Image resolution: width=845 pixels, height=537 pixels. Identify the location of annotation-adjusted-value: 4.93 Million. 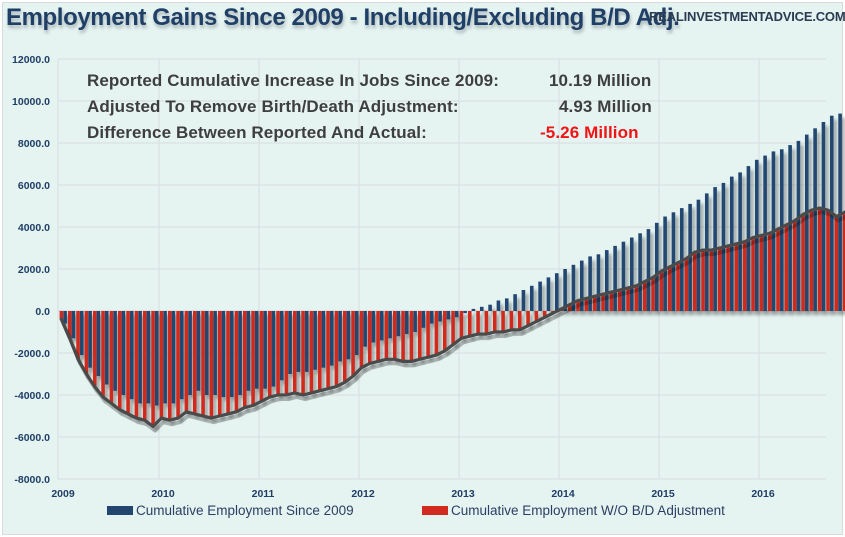
(605, 106).